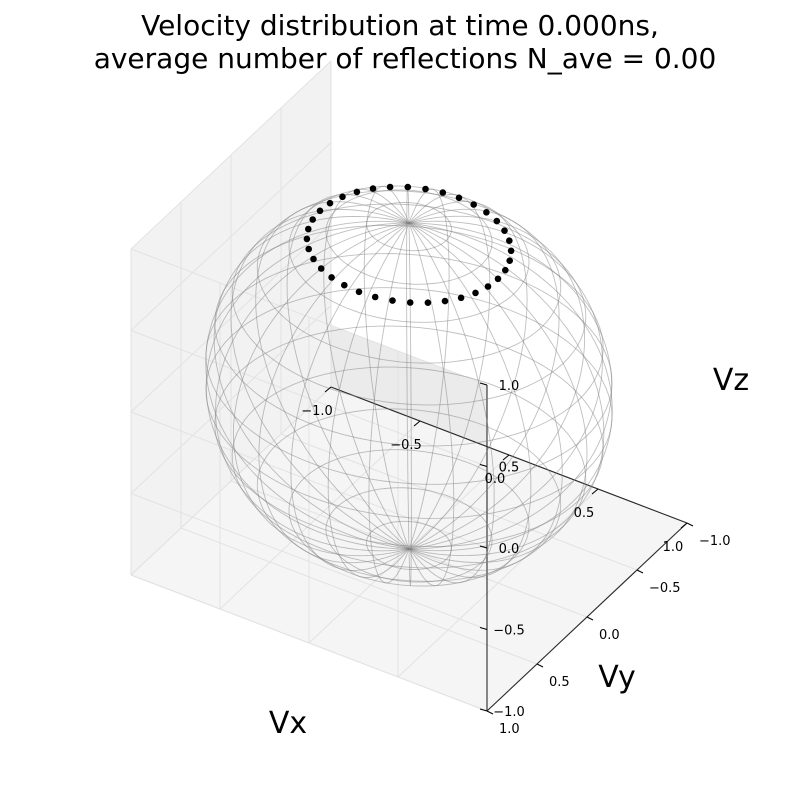 The height and width of the screenshot is (800, 800). Describe the element at coordinates (509, 631) in the screenshot. I see `z-tick-label: −0.5` at that location.